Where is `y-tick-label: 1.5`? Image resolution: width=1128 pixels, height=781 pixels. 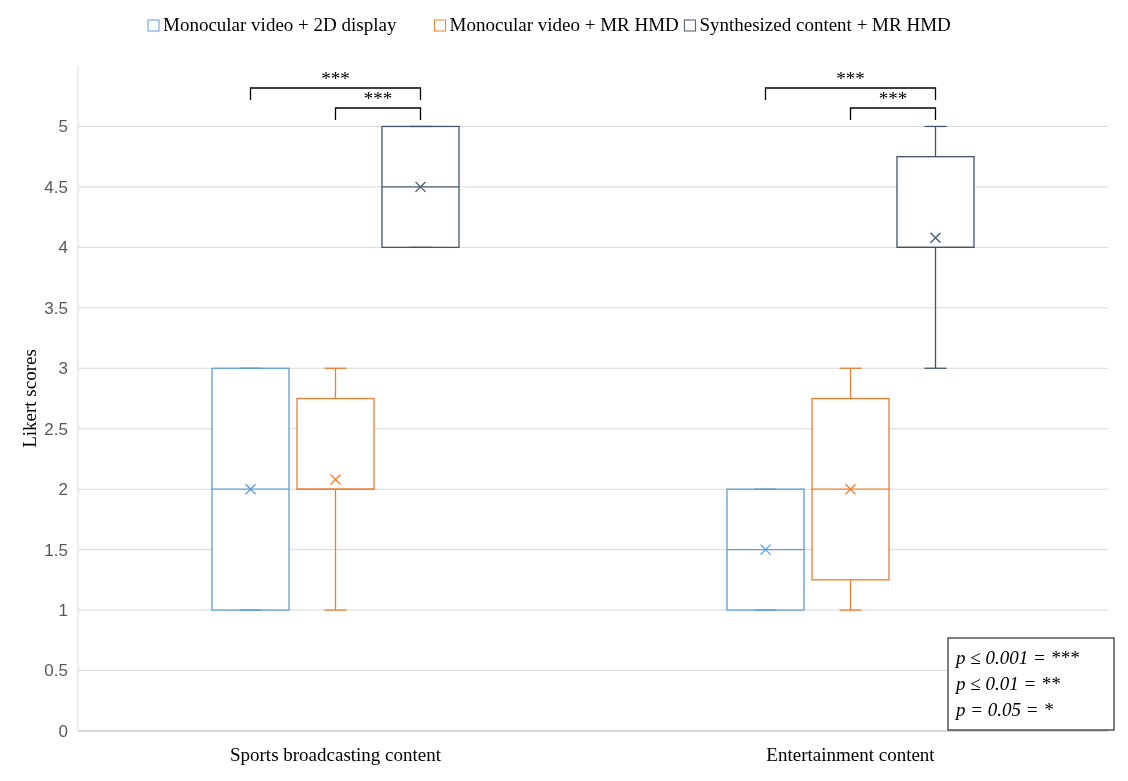 y-tick-label: 1.5 is located at coordinates (56, 550).